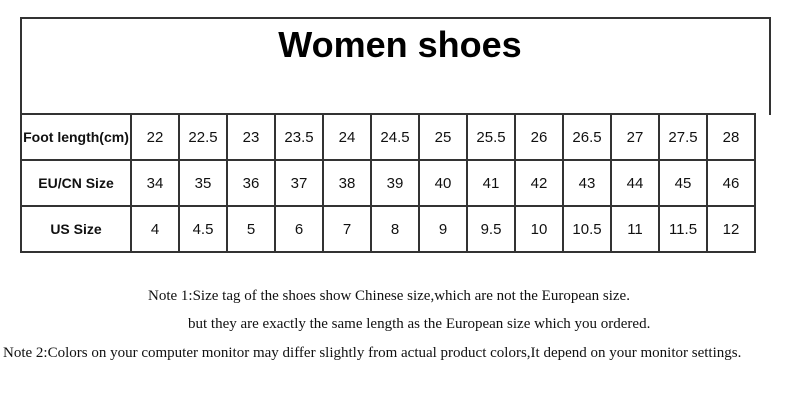 Image resolution: width=800 pixels, height=400 pixels. Describe the element at coordinates (299, 137) in the screenshot. I see `table-cell: 23.5` at that location.